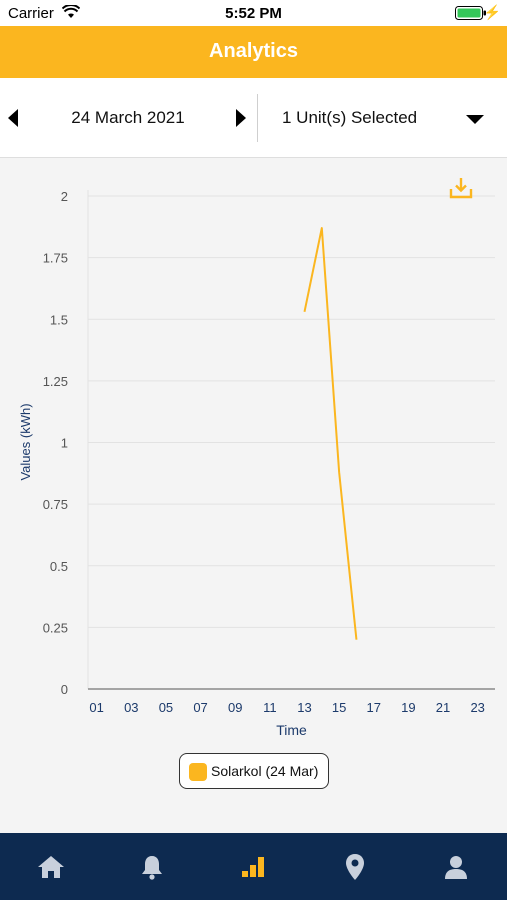  What do you see at coordinates (408, 707) in the screenshot?
I see `x-tick-label: 19` at bounding box center [408, 707].